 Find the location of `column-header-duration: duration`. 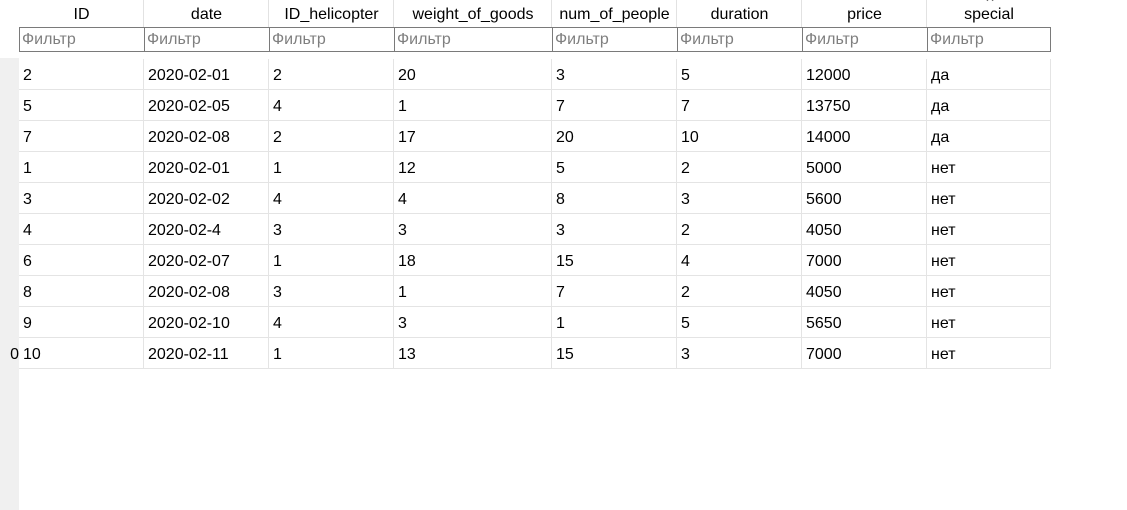

column-header-duration: duration is located at coordinates (739, 14).